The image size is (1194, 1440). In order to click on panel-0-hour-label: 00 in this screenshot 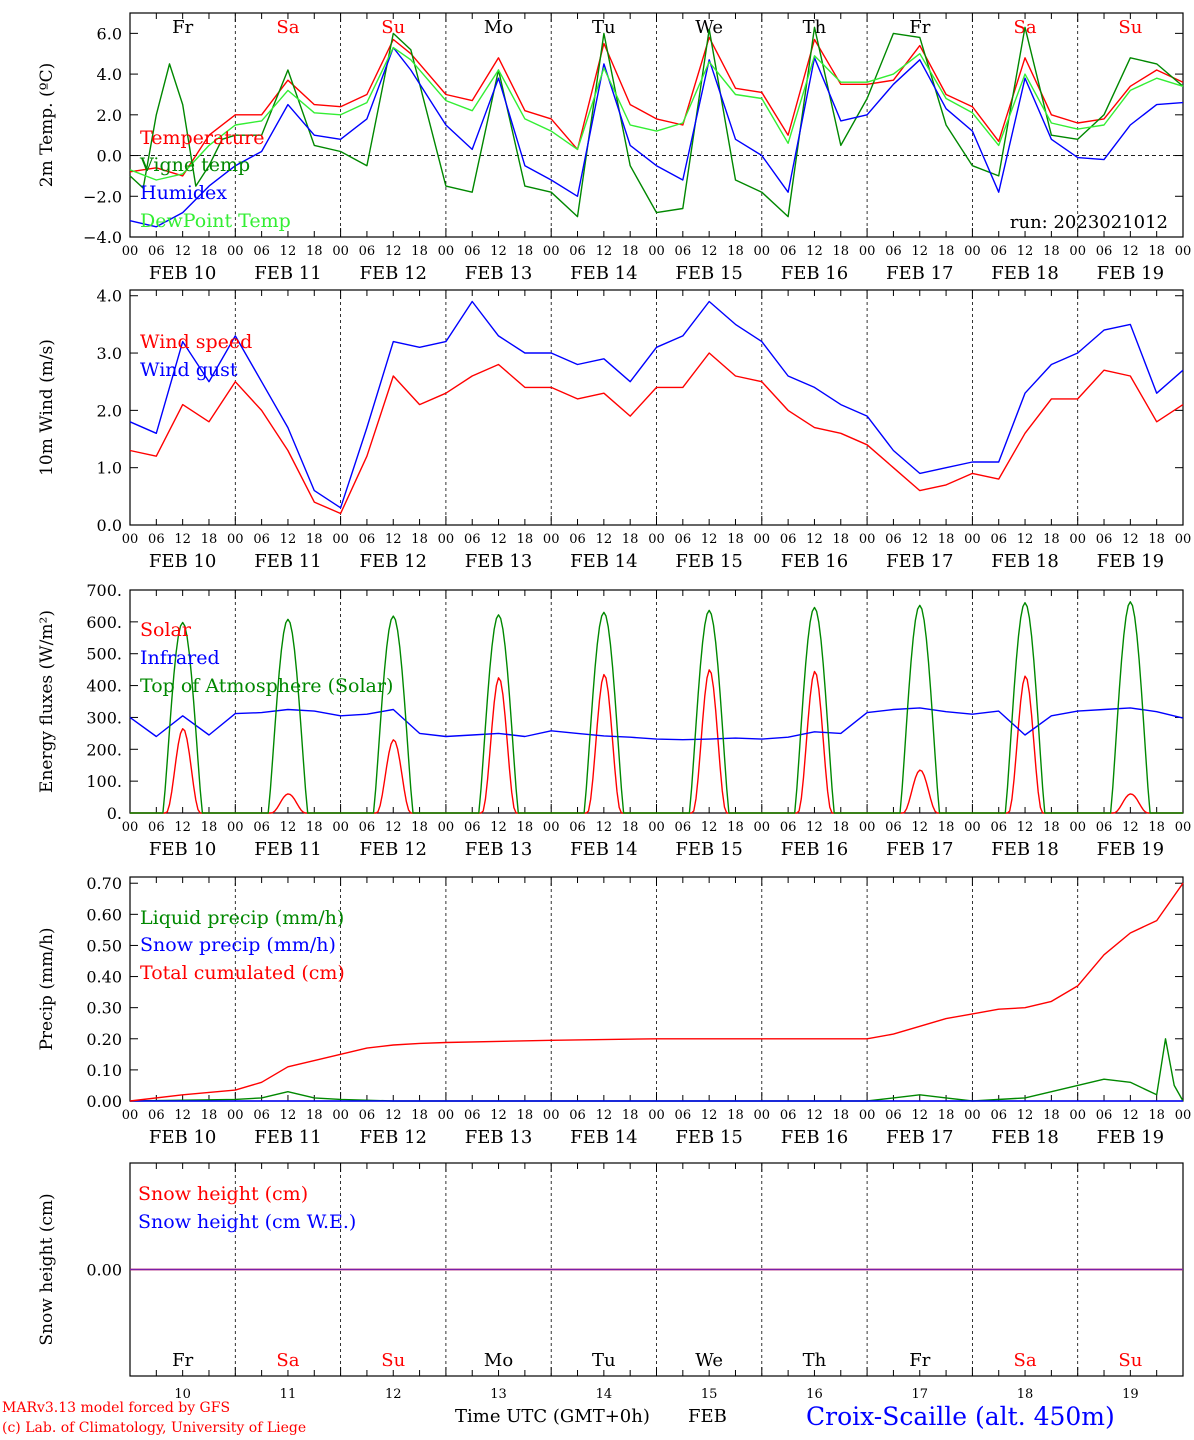, I will do `click(972, 251)`.